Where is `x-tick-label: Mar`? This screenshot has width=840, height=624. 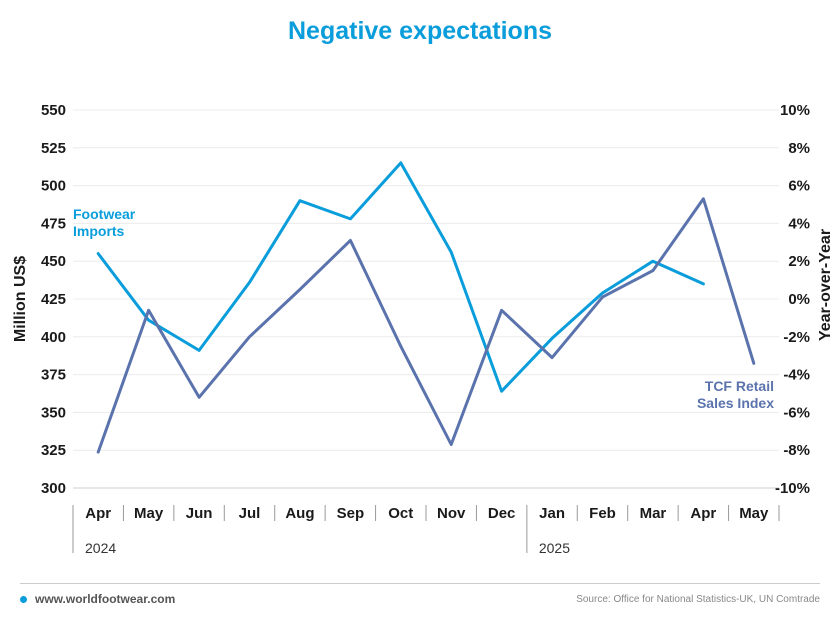 x-tick-label: Mar is located at coordinates (653, 513).